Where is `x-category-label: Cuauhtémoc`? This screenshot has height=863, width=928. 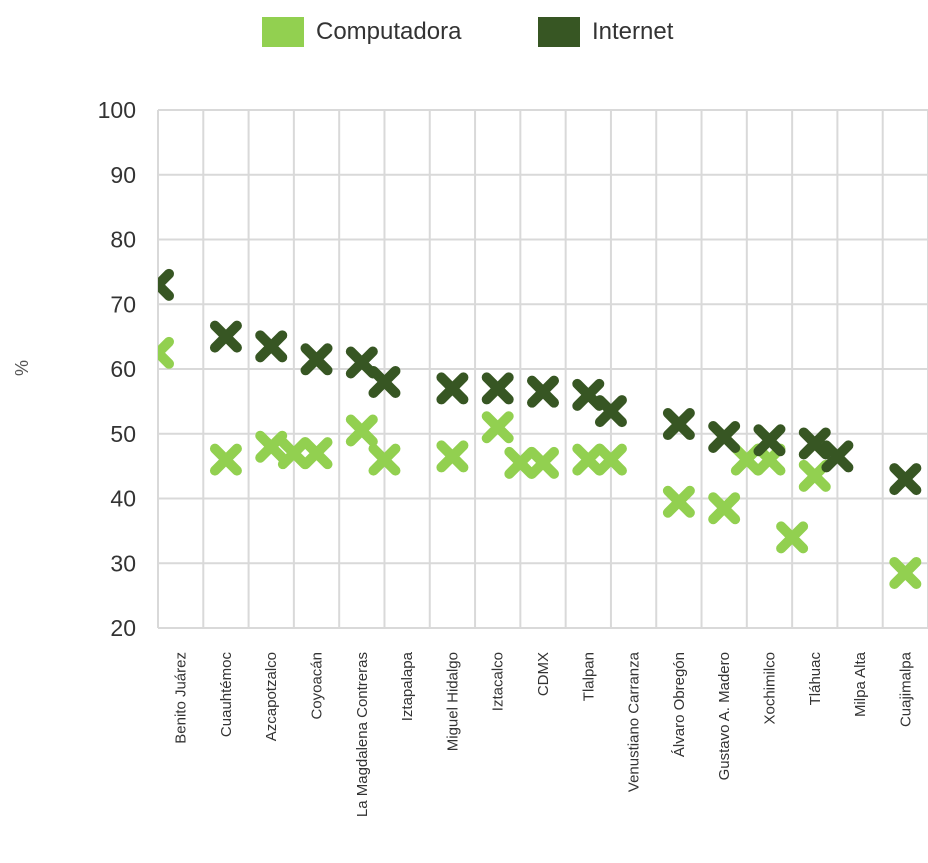 x-category-label: Cuauhtémoc is located at coordinates (226, 695).